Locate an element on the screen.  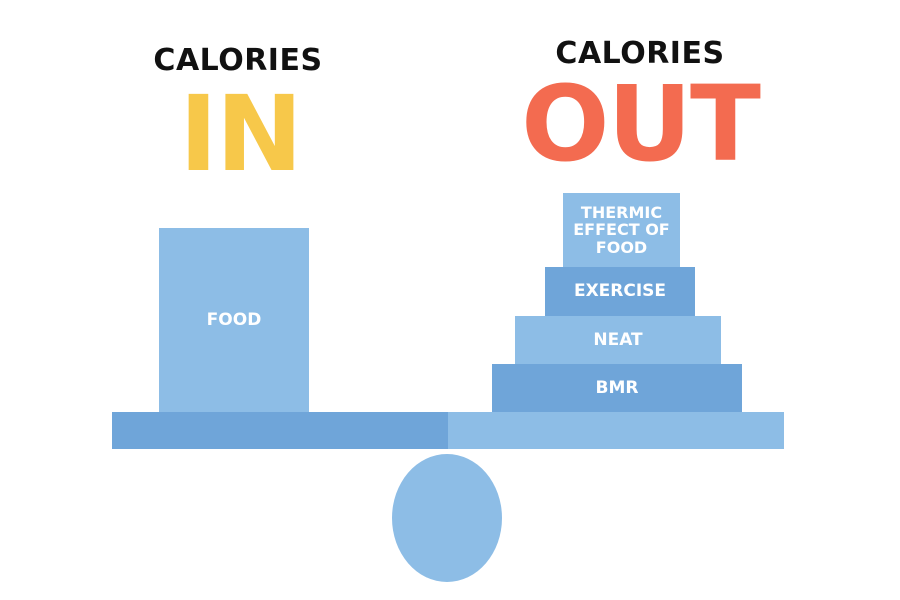
food-block: FOOD is located at coordinates (234, 320).